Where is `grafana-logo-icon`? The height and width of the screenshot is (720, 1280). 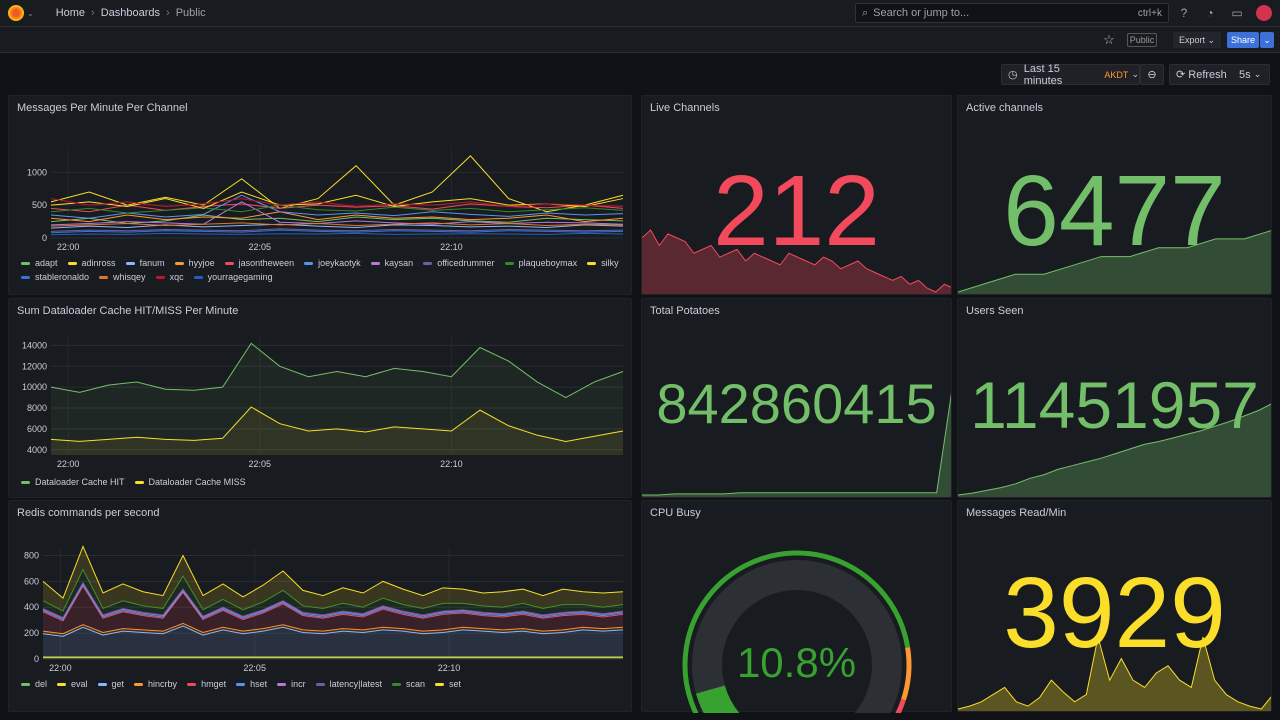
grafana-logo-icon is located at coordinates (16, 13).